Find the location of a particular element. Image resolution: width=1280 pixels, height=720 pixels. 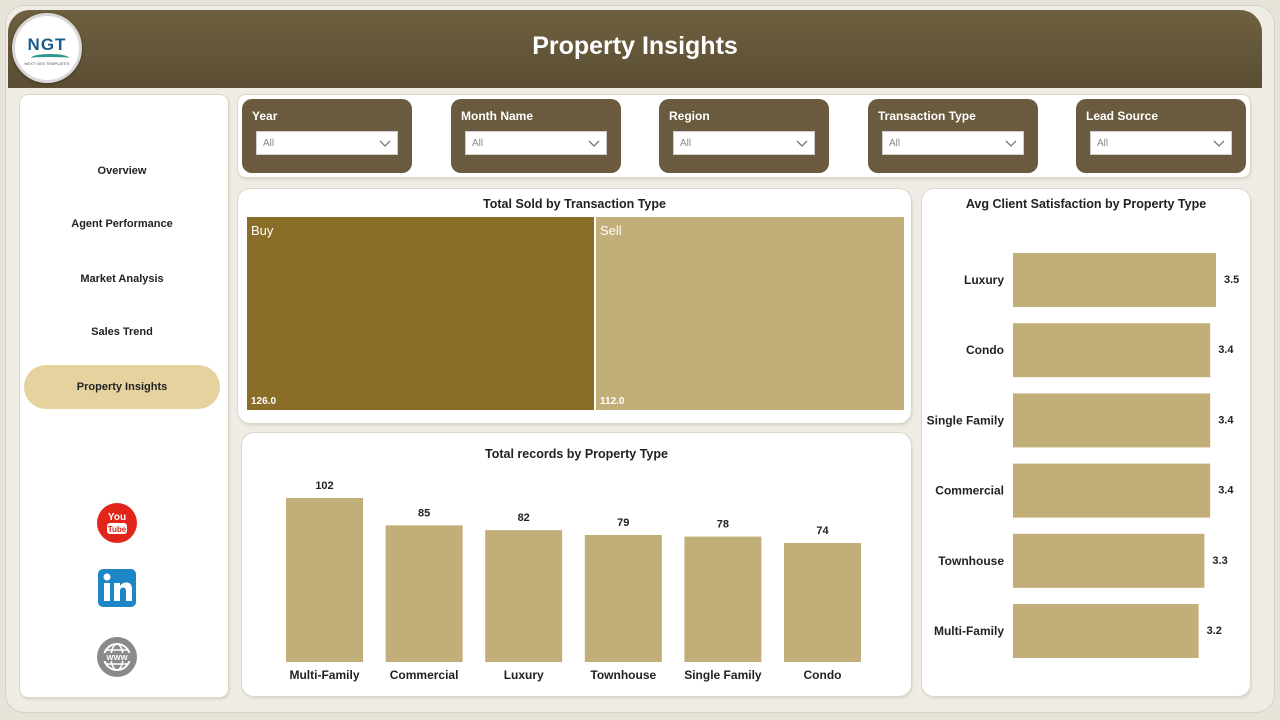

x-tick-label: Multi-Family is located at coordinates (324, 675).